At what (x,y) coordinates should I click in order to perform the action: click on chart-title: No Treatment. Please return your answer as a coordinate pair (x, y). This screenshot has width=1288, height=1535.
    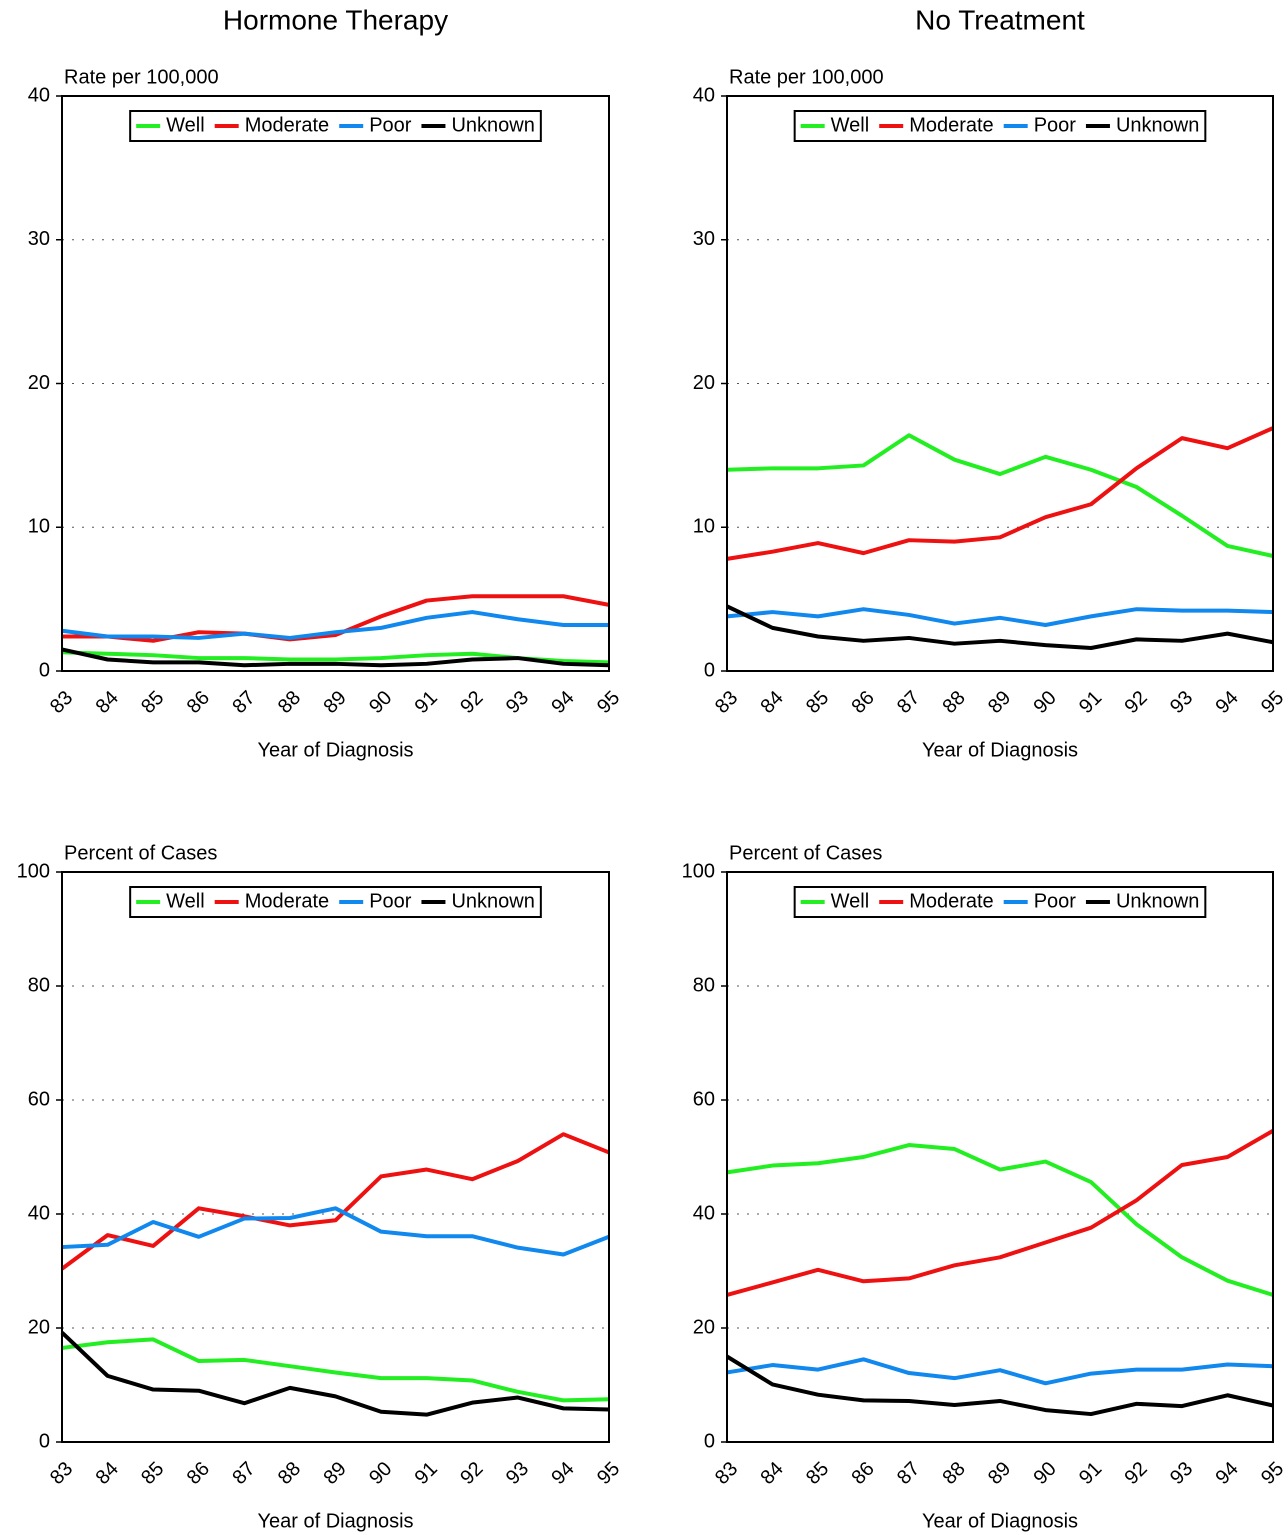
    Looking at the image, I should click on (1000, 19).